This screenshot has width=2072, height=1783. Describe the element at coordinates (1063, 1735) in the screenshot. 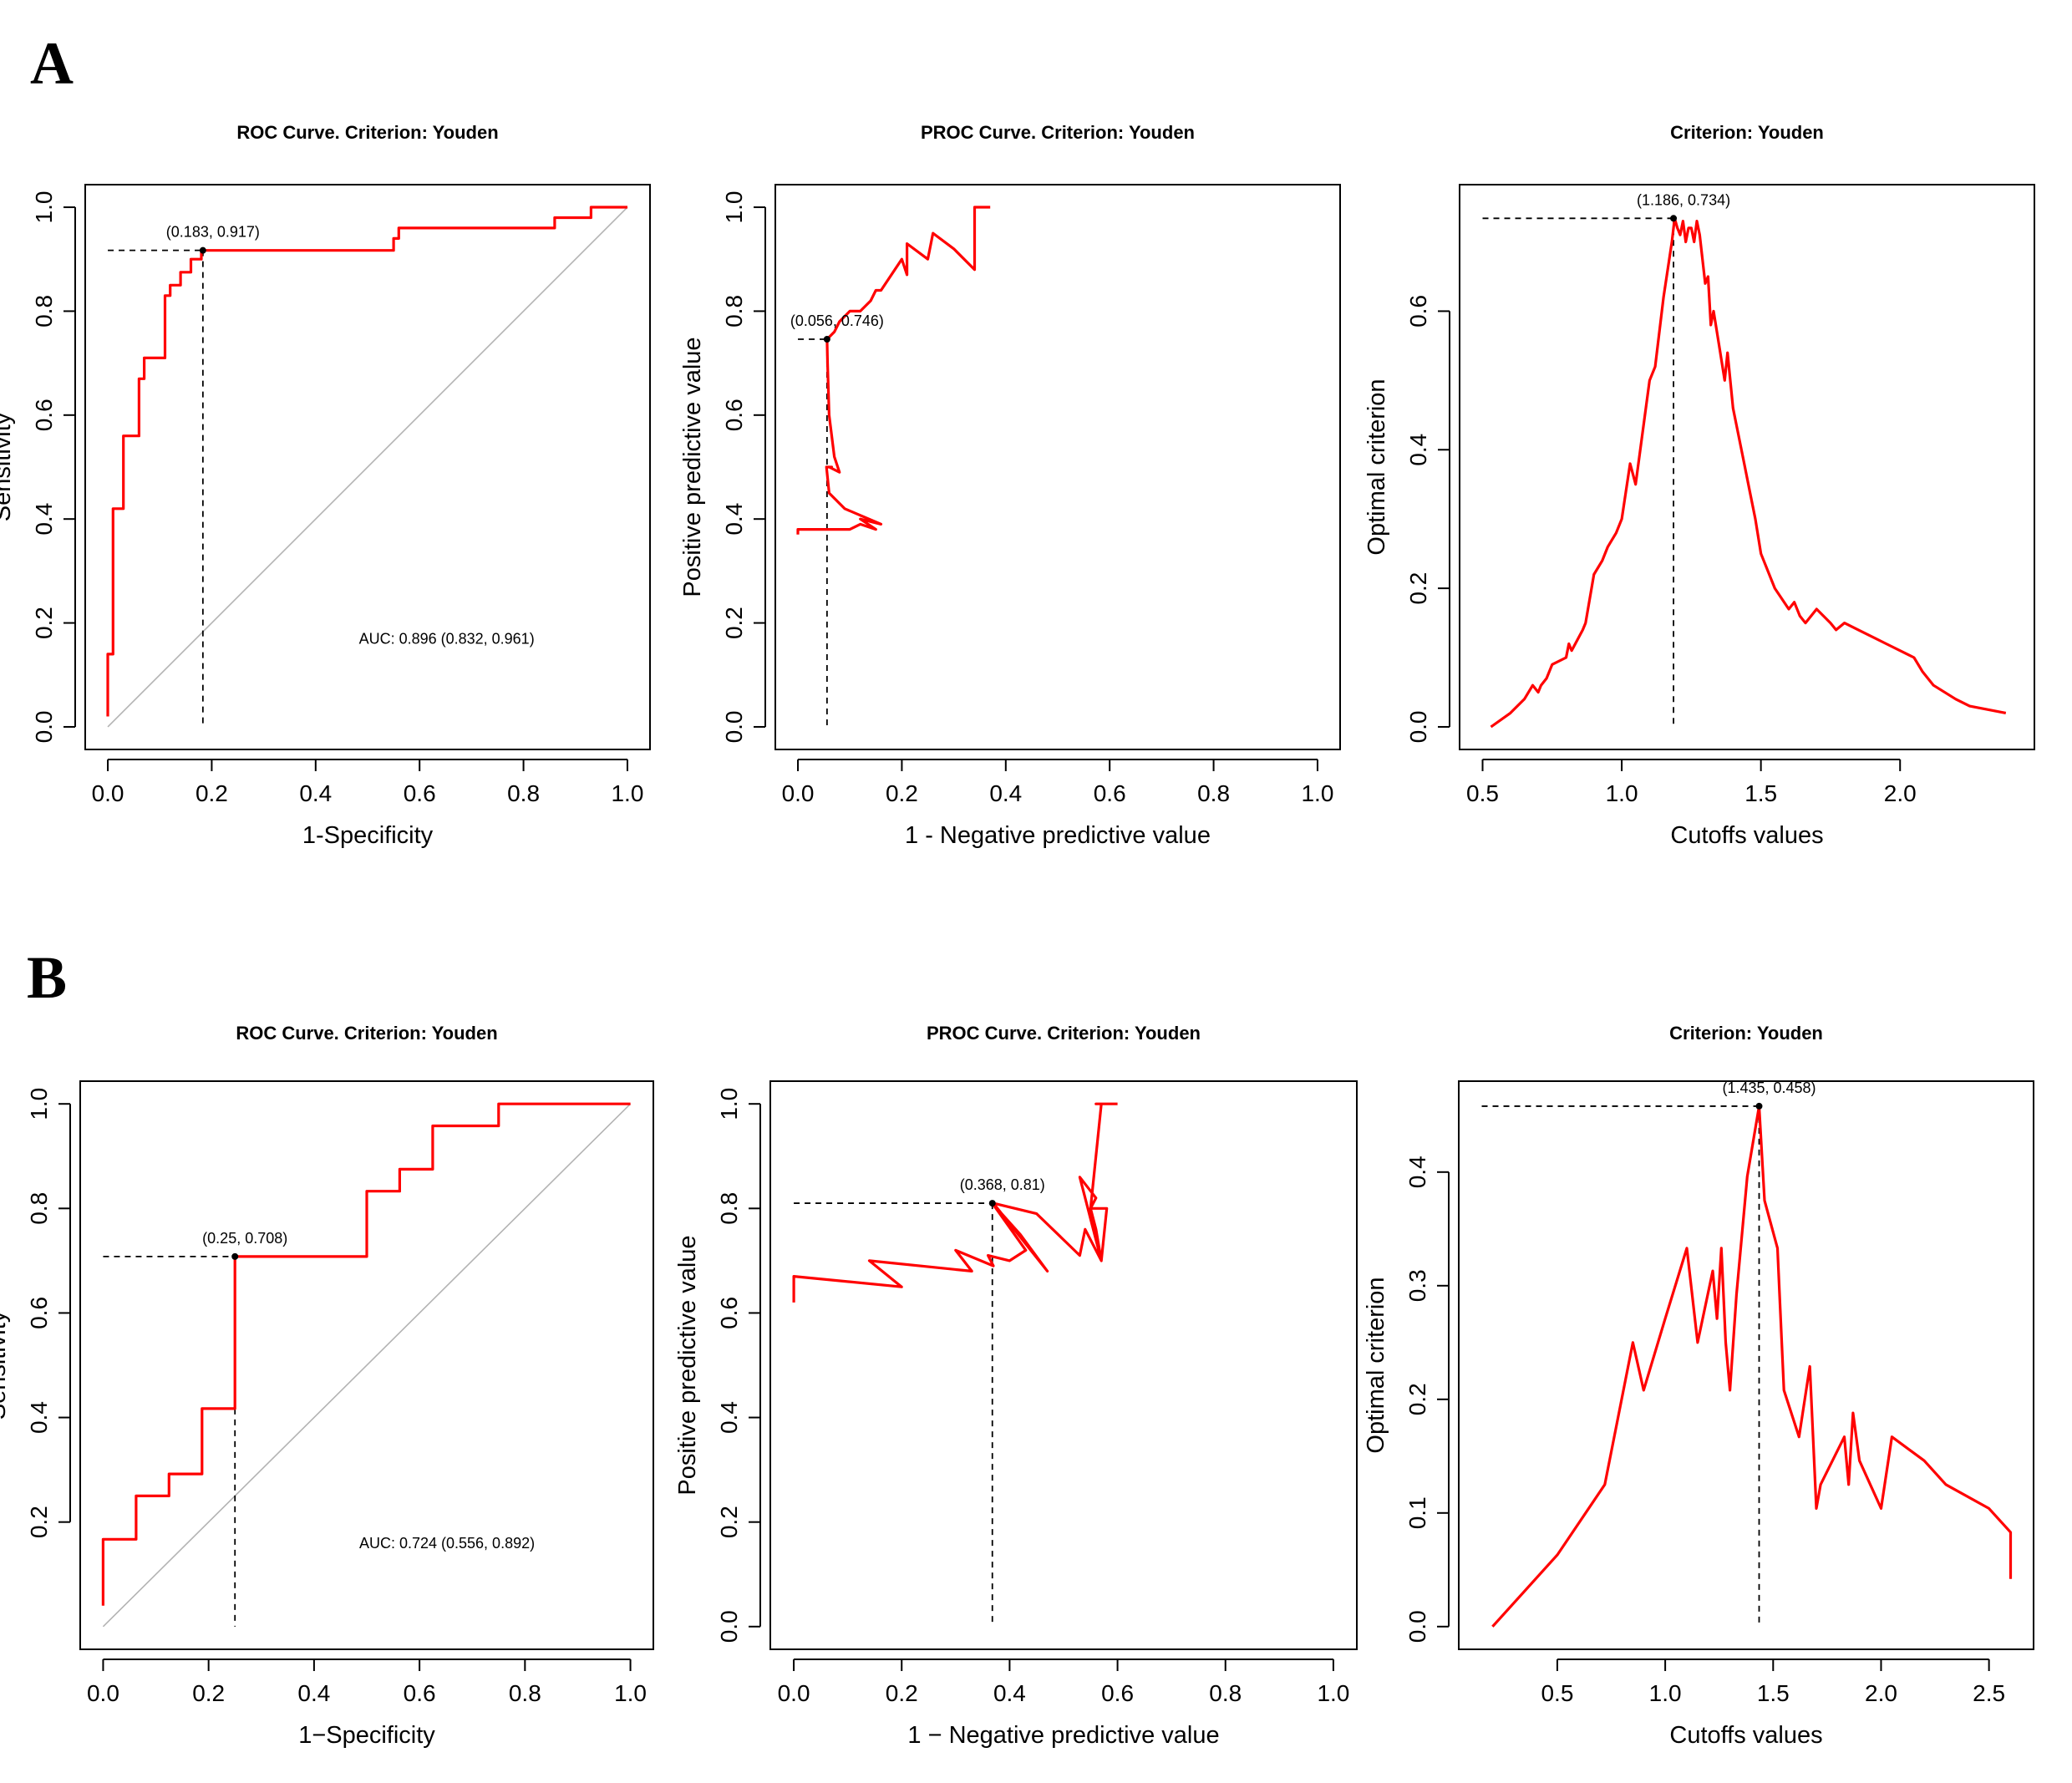

I see `x-axis-label: 1 − Negative predictive value` at that location.